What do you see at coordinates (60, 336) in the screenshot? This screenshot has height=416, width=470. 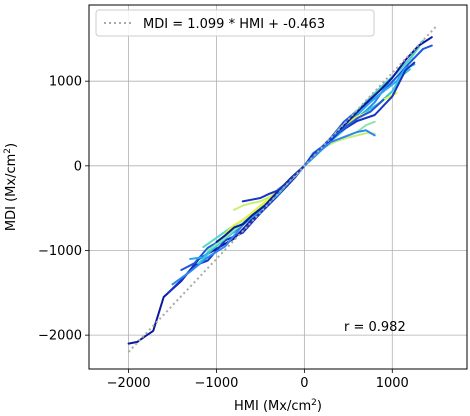 I see `y-tick-label: −2000` at bounding box center [60, 336].